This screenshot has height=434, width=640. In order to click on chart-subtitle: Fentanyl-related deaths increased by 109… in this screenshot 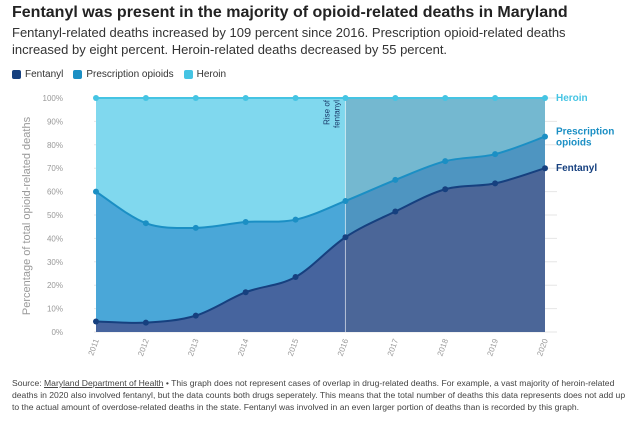, I will do `click(289, 41)`.